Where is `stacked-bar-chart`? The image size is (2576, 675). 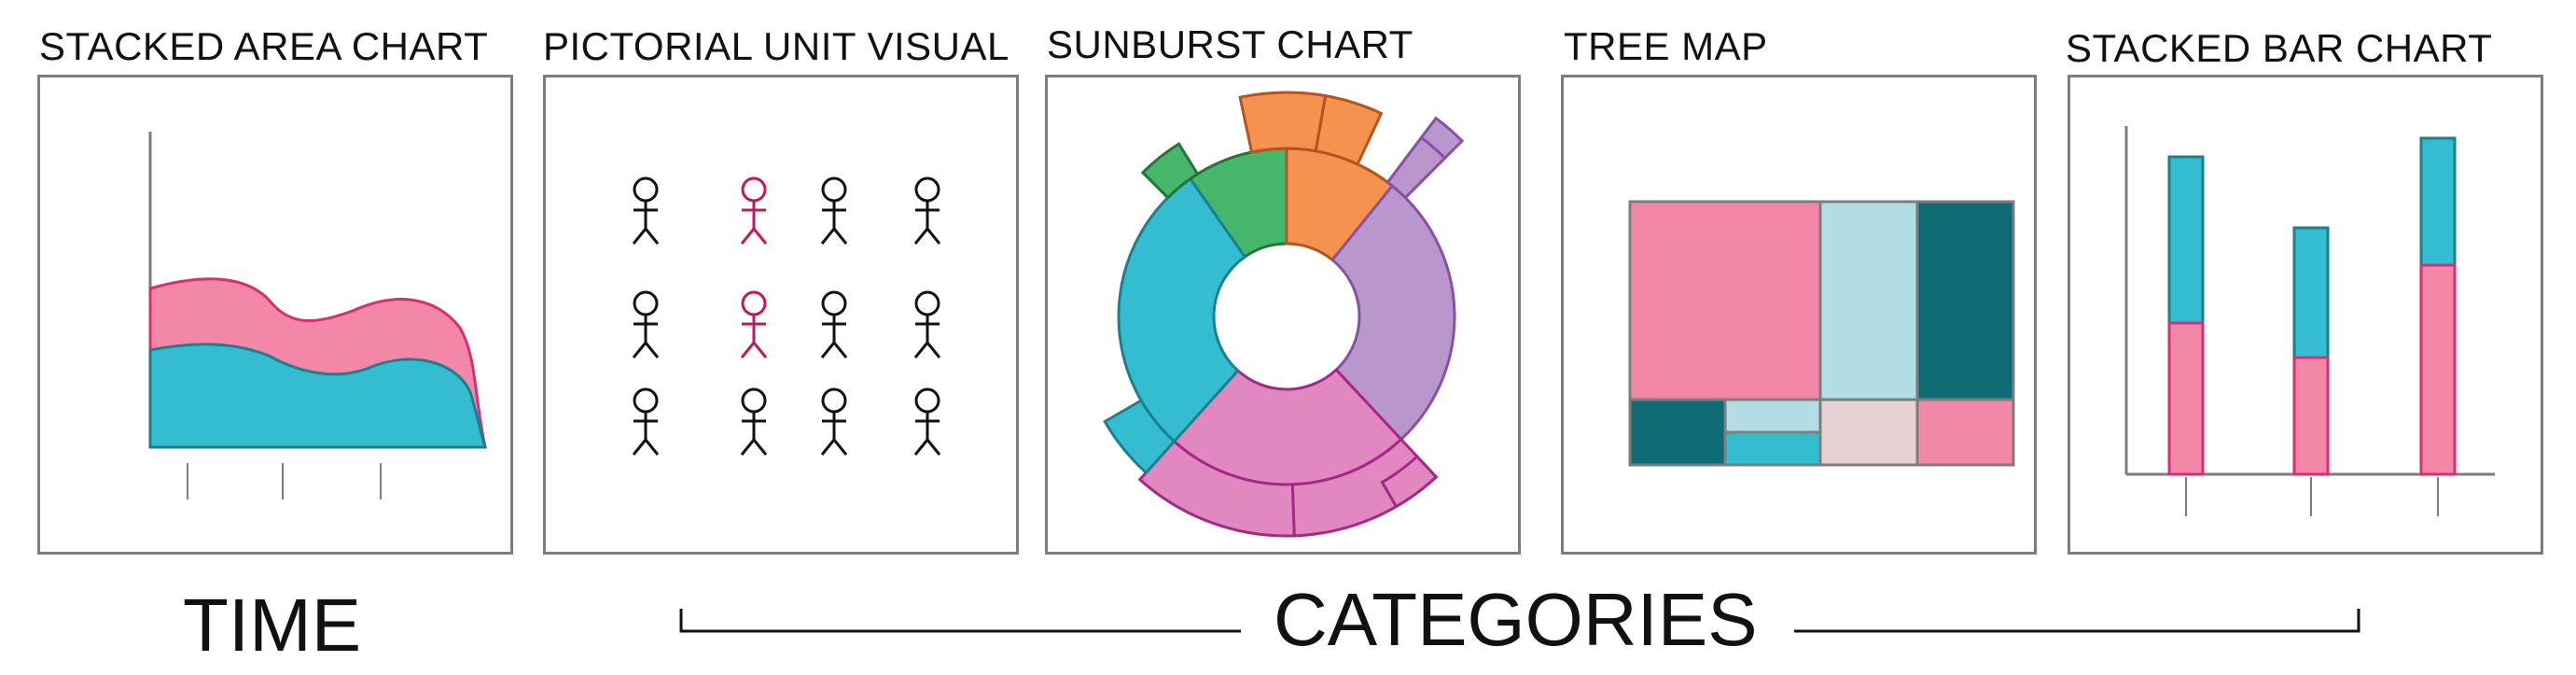
stacked-bar-chart is located at coordinates (2309, 321).